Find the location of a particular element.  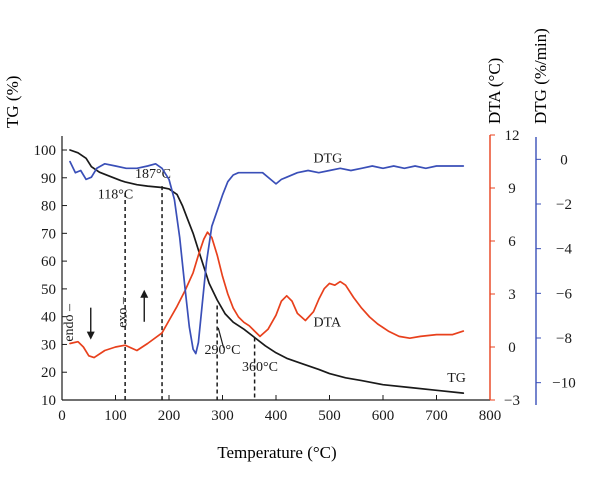

tg-tick-label: 50 is located at coordinates (48, 290).